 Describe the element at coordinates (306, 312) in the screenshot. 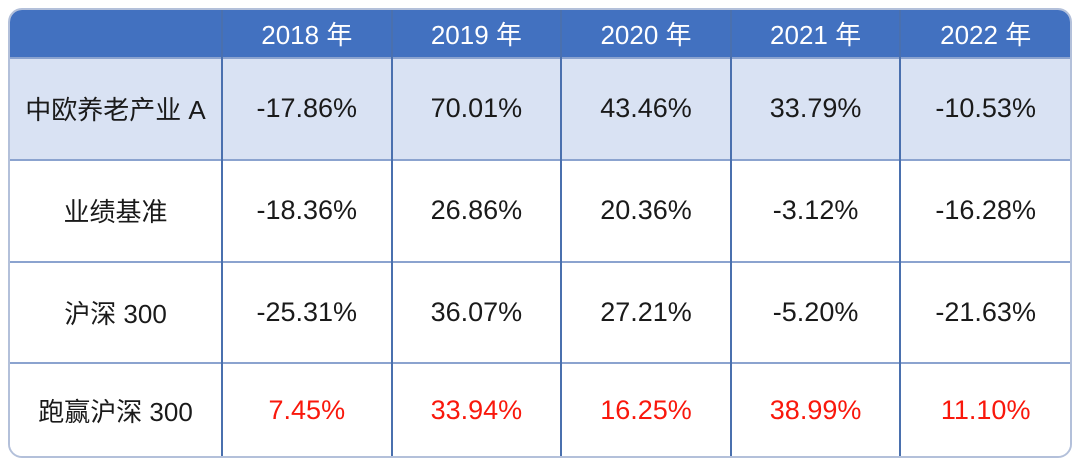

I see `table-cell: -25.31%` at that location.